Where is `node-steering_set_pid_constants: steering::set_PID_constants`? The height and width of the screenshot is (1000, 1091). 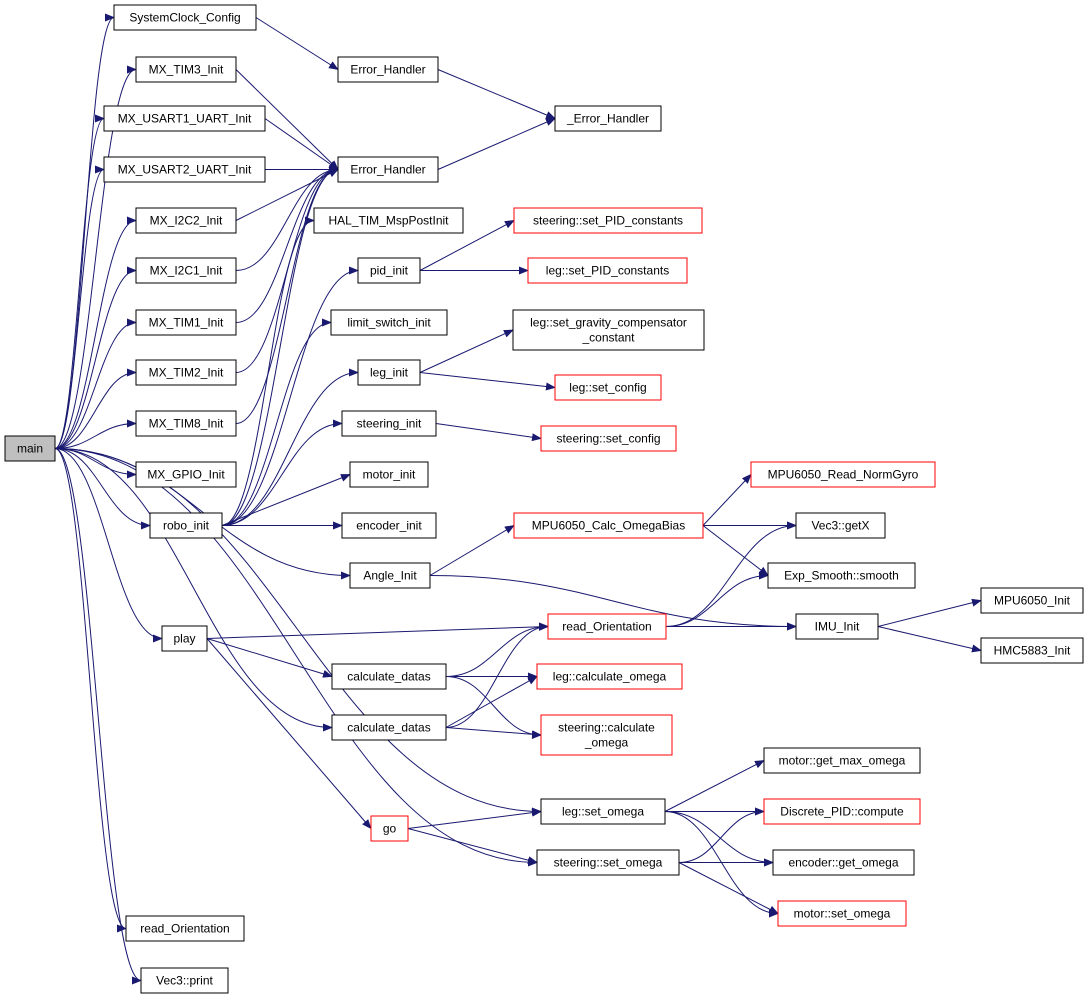
node-steering_set_pid_constants: steering::set_PID_constants is located at coordinates (608, 220).